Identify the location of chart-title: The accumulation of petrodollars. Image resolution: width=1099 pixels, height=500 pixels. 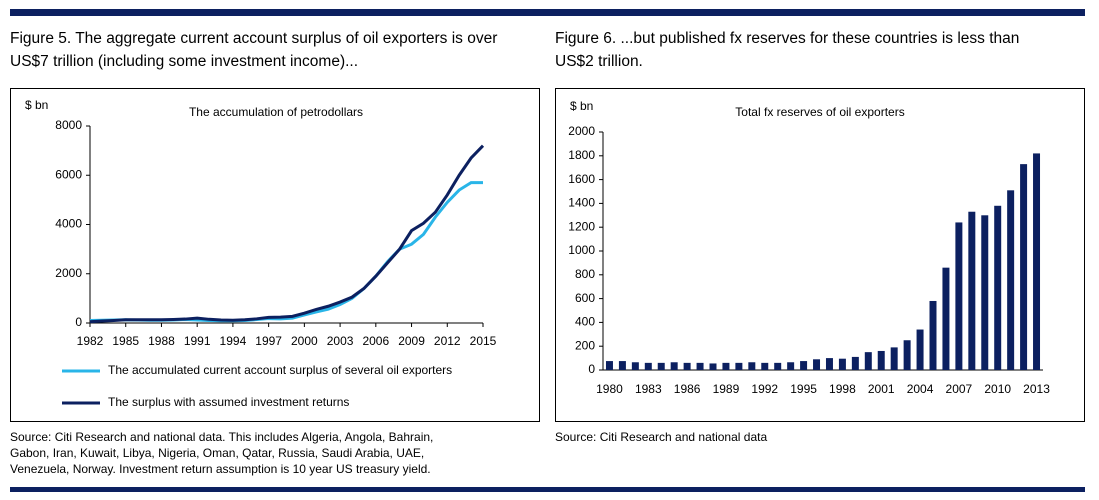
(276, 112).